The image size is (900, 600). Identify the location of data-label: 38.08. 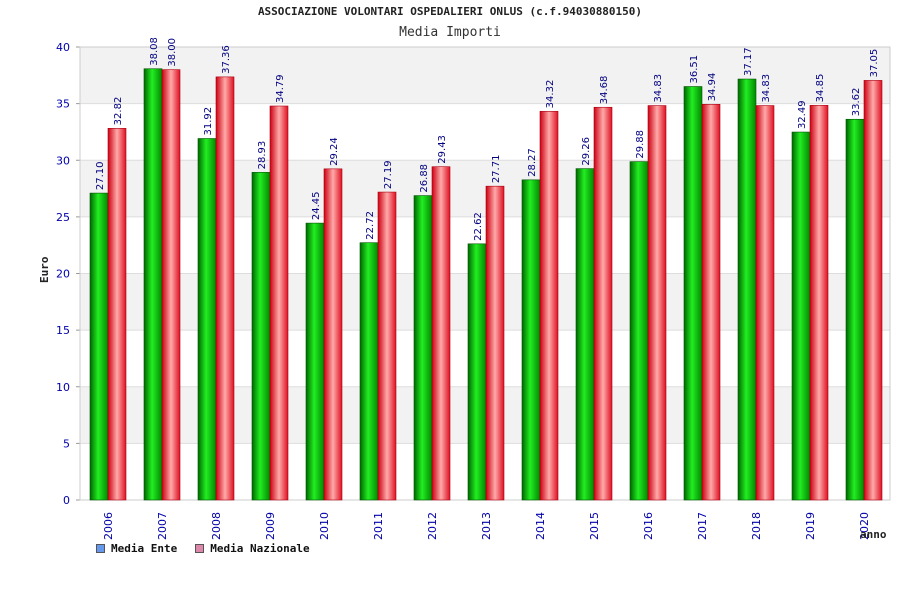
(154, 51).